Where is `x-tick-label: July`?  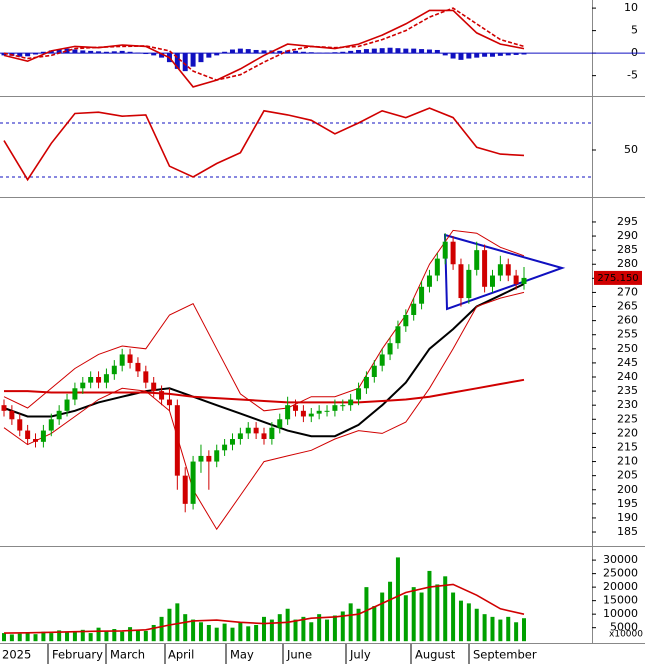
x-tick-label: July is located at coordinates (360, 655).